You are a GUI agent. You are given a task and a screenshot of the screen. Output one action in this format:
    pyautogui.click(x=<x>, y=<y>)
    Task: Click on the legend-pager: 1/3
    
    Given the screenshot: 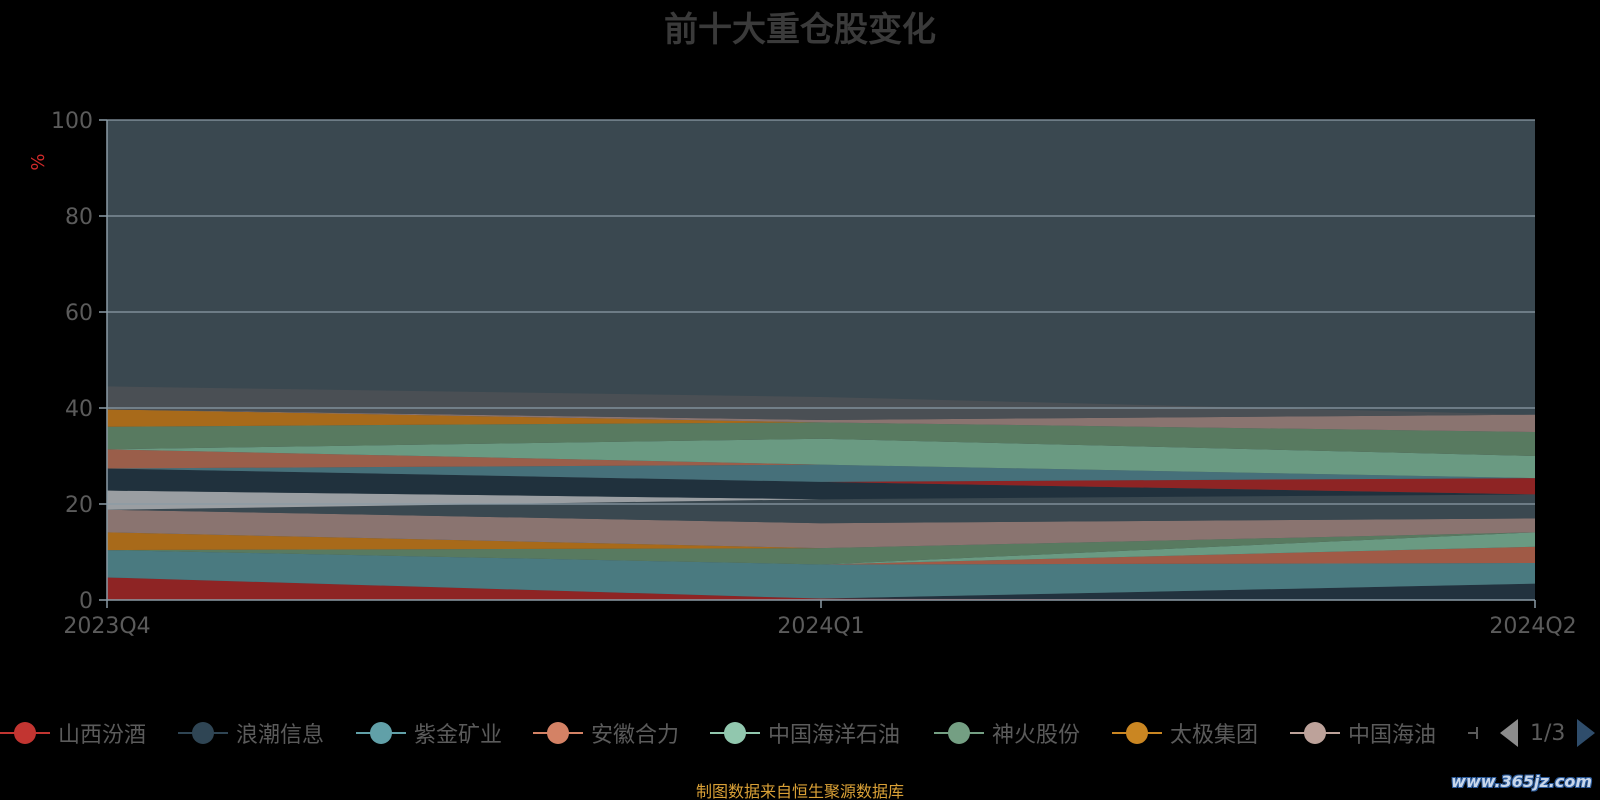 What is the action you would take?
    pyautogui.click(x=1548, y=733)
    